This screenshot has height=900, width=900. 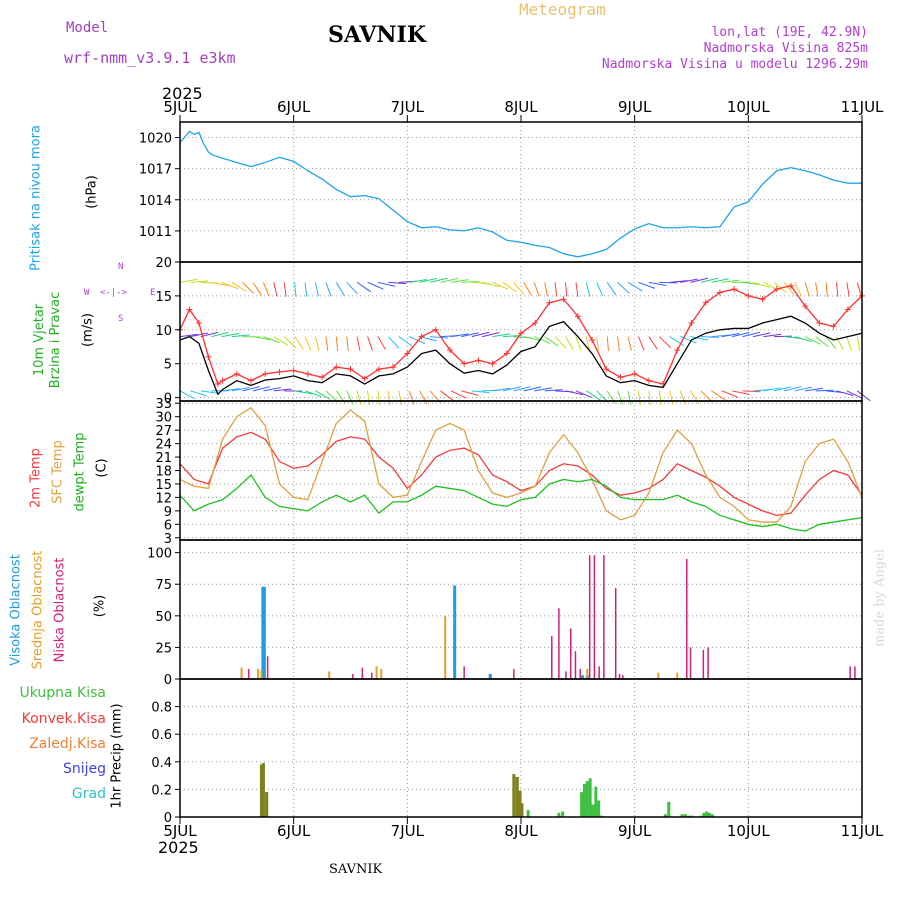 I want to click on y-tick-label: 25, so click(x=163, y=648).